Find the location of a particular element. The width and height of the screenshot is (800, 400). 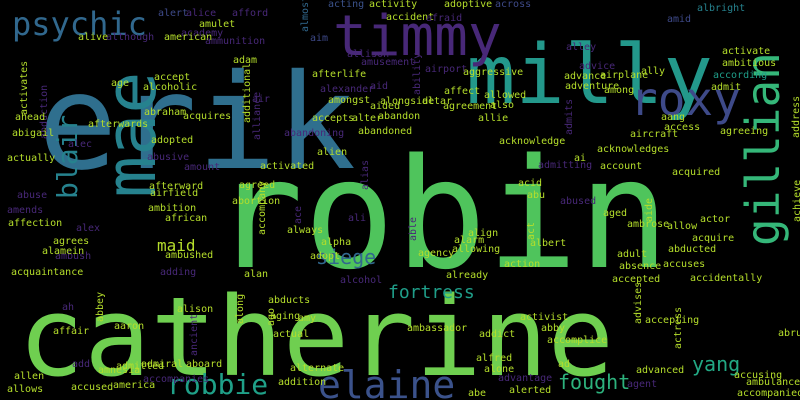

word-activity: activity is located at coordinates (393, 5).